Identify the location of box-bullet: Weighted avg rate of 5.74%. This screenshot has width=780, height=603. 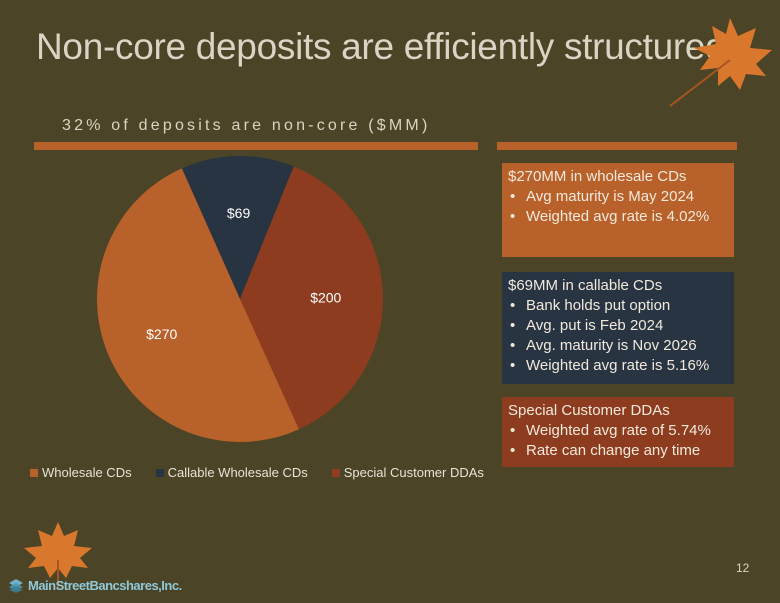
(618, 431).